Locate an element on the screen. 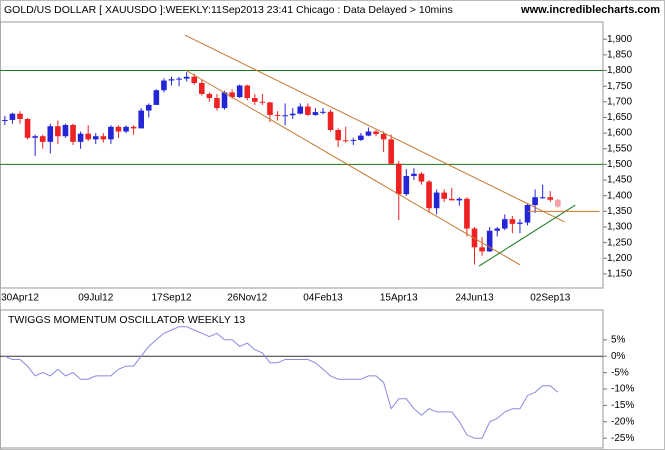  y-tick-label: -25% is located at coordinates (622, 438).